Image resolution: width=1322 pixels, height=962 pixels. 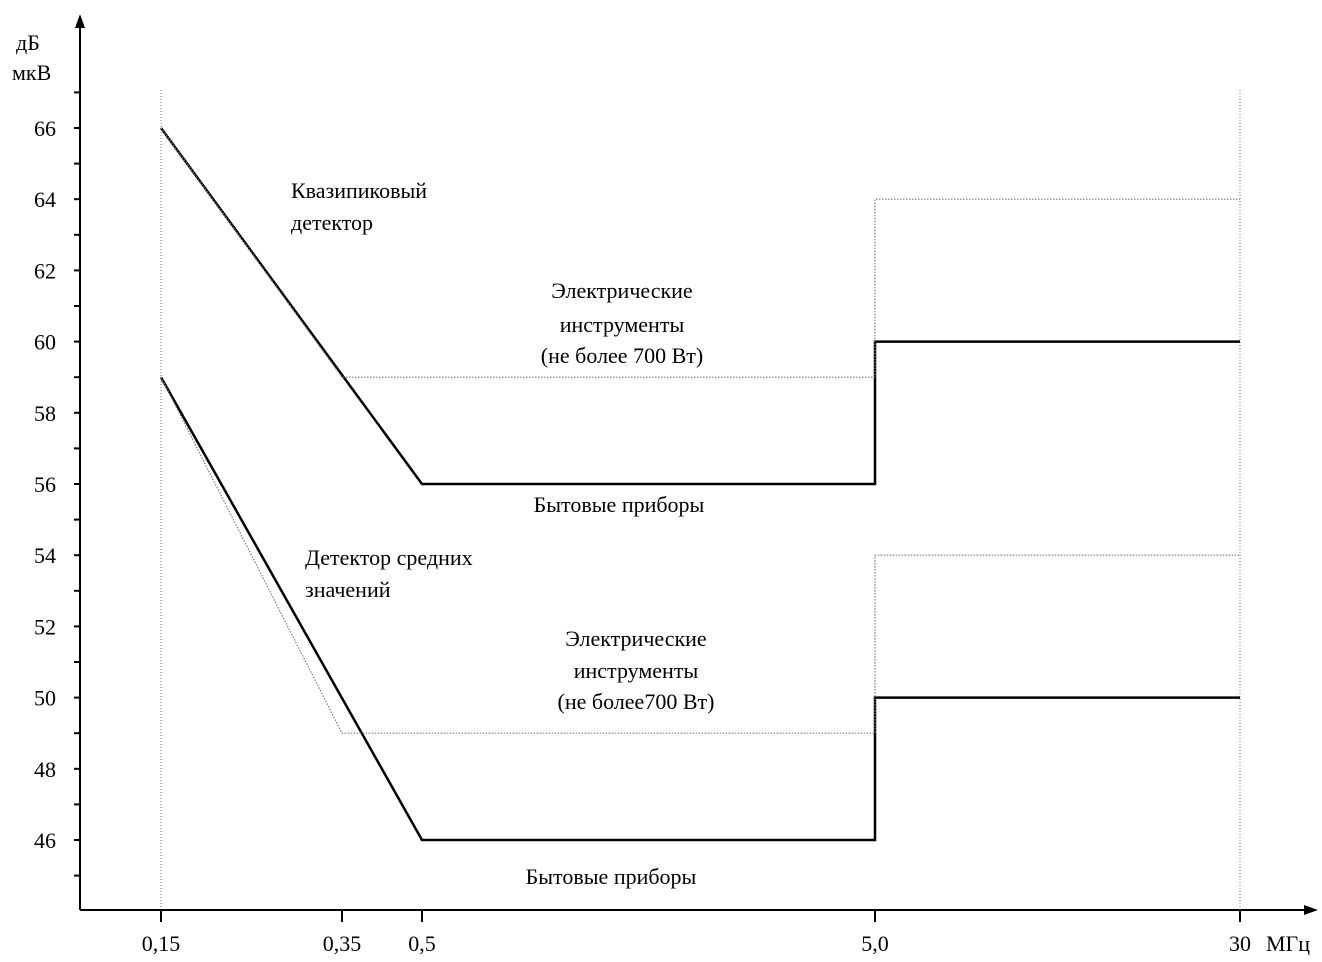 I want to click on avg-tools-label-3: (не более700 Вт), so click(x=636, y=701).